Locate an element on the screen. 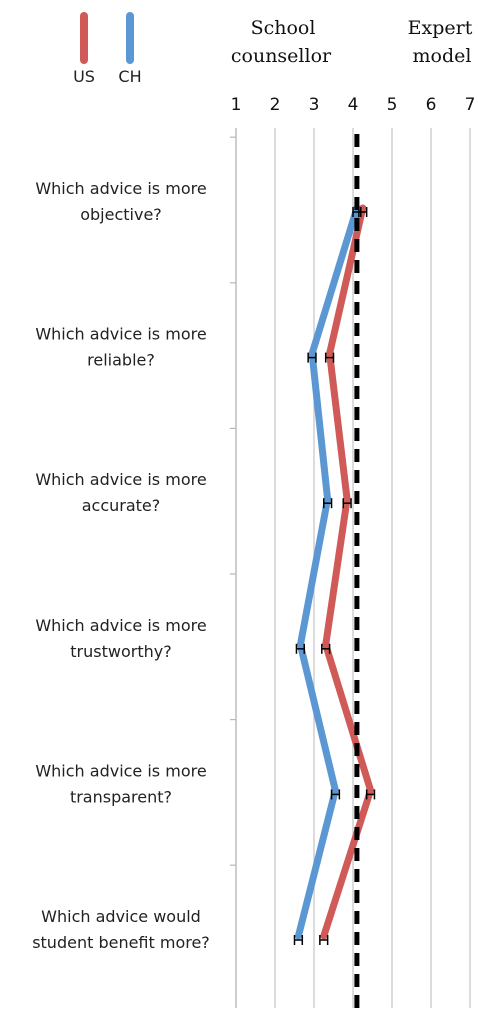  category-label-6-line-1: Which advice would is located at coordinates (121, 916).